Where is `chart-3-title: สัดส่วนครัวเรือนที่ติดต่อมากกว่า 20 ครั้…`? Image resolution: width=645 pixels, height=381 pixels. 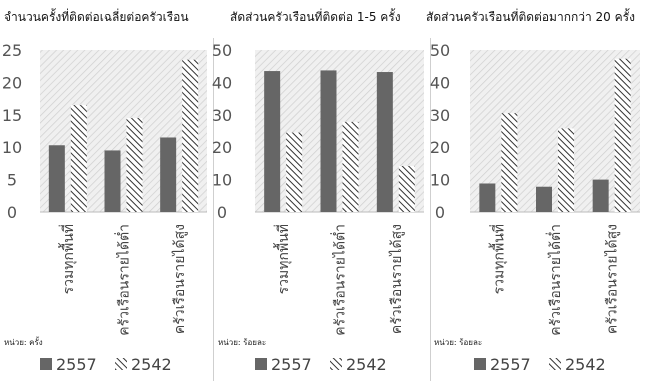 chart-3-title: สัดส่วนครัวเรือนที่ติดต่อมากกว่า 20 ครั้… is located at coordinates (530, 17).